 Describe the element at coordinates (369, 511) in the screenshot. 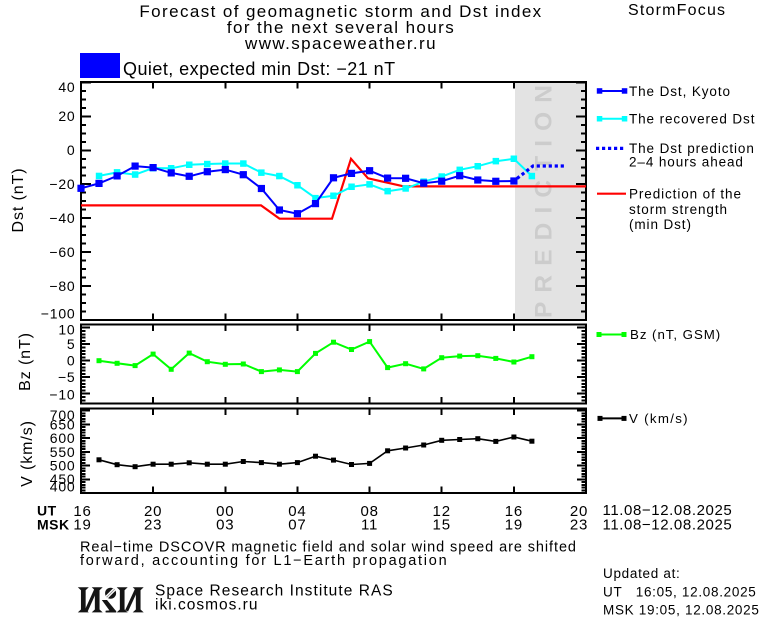

I see `svg-text: 08` at that location.